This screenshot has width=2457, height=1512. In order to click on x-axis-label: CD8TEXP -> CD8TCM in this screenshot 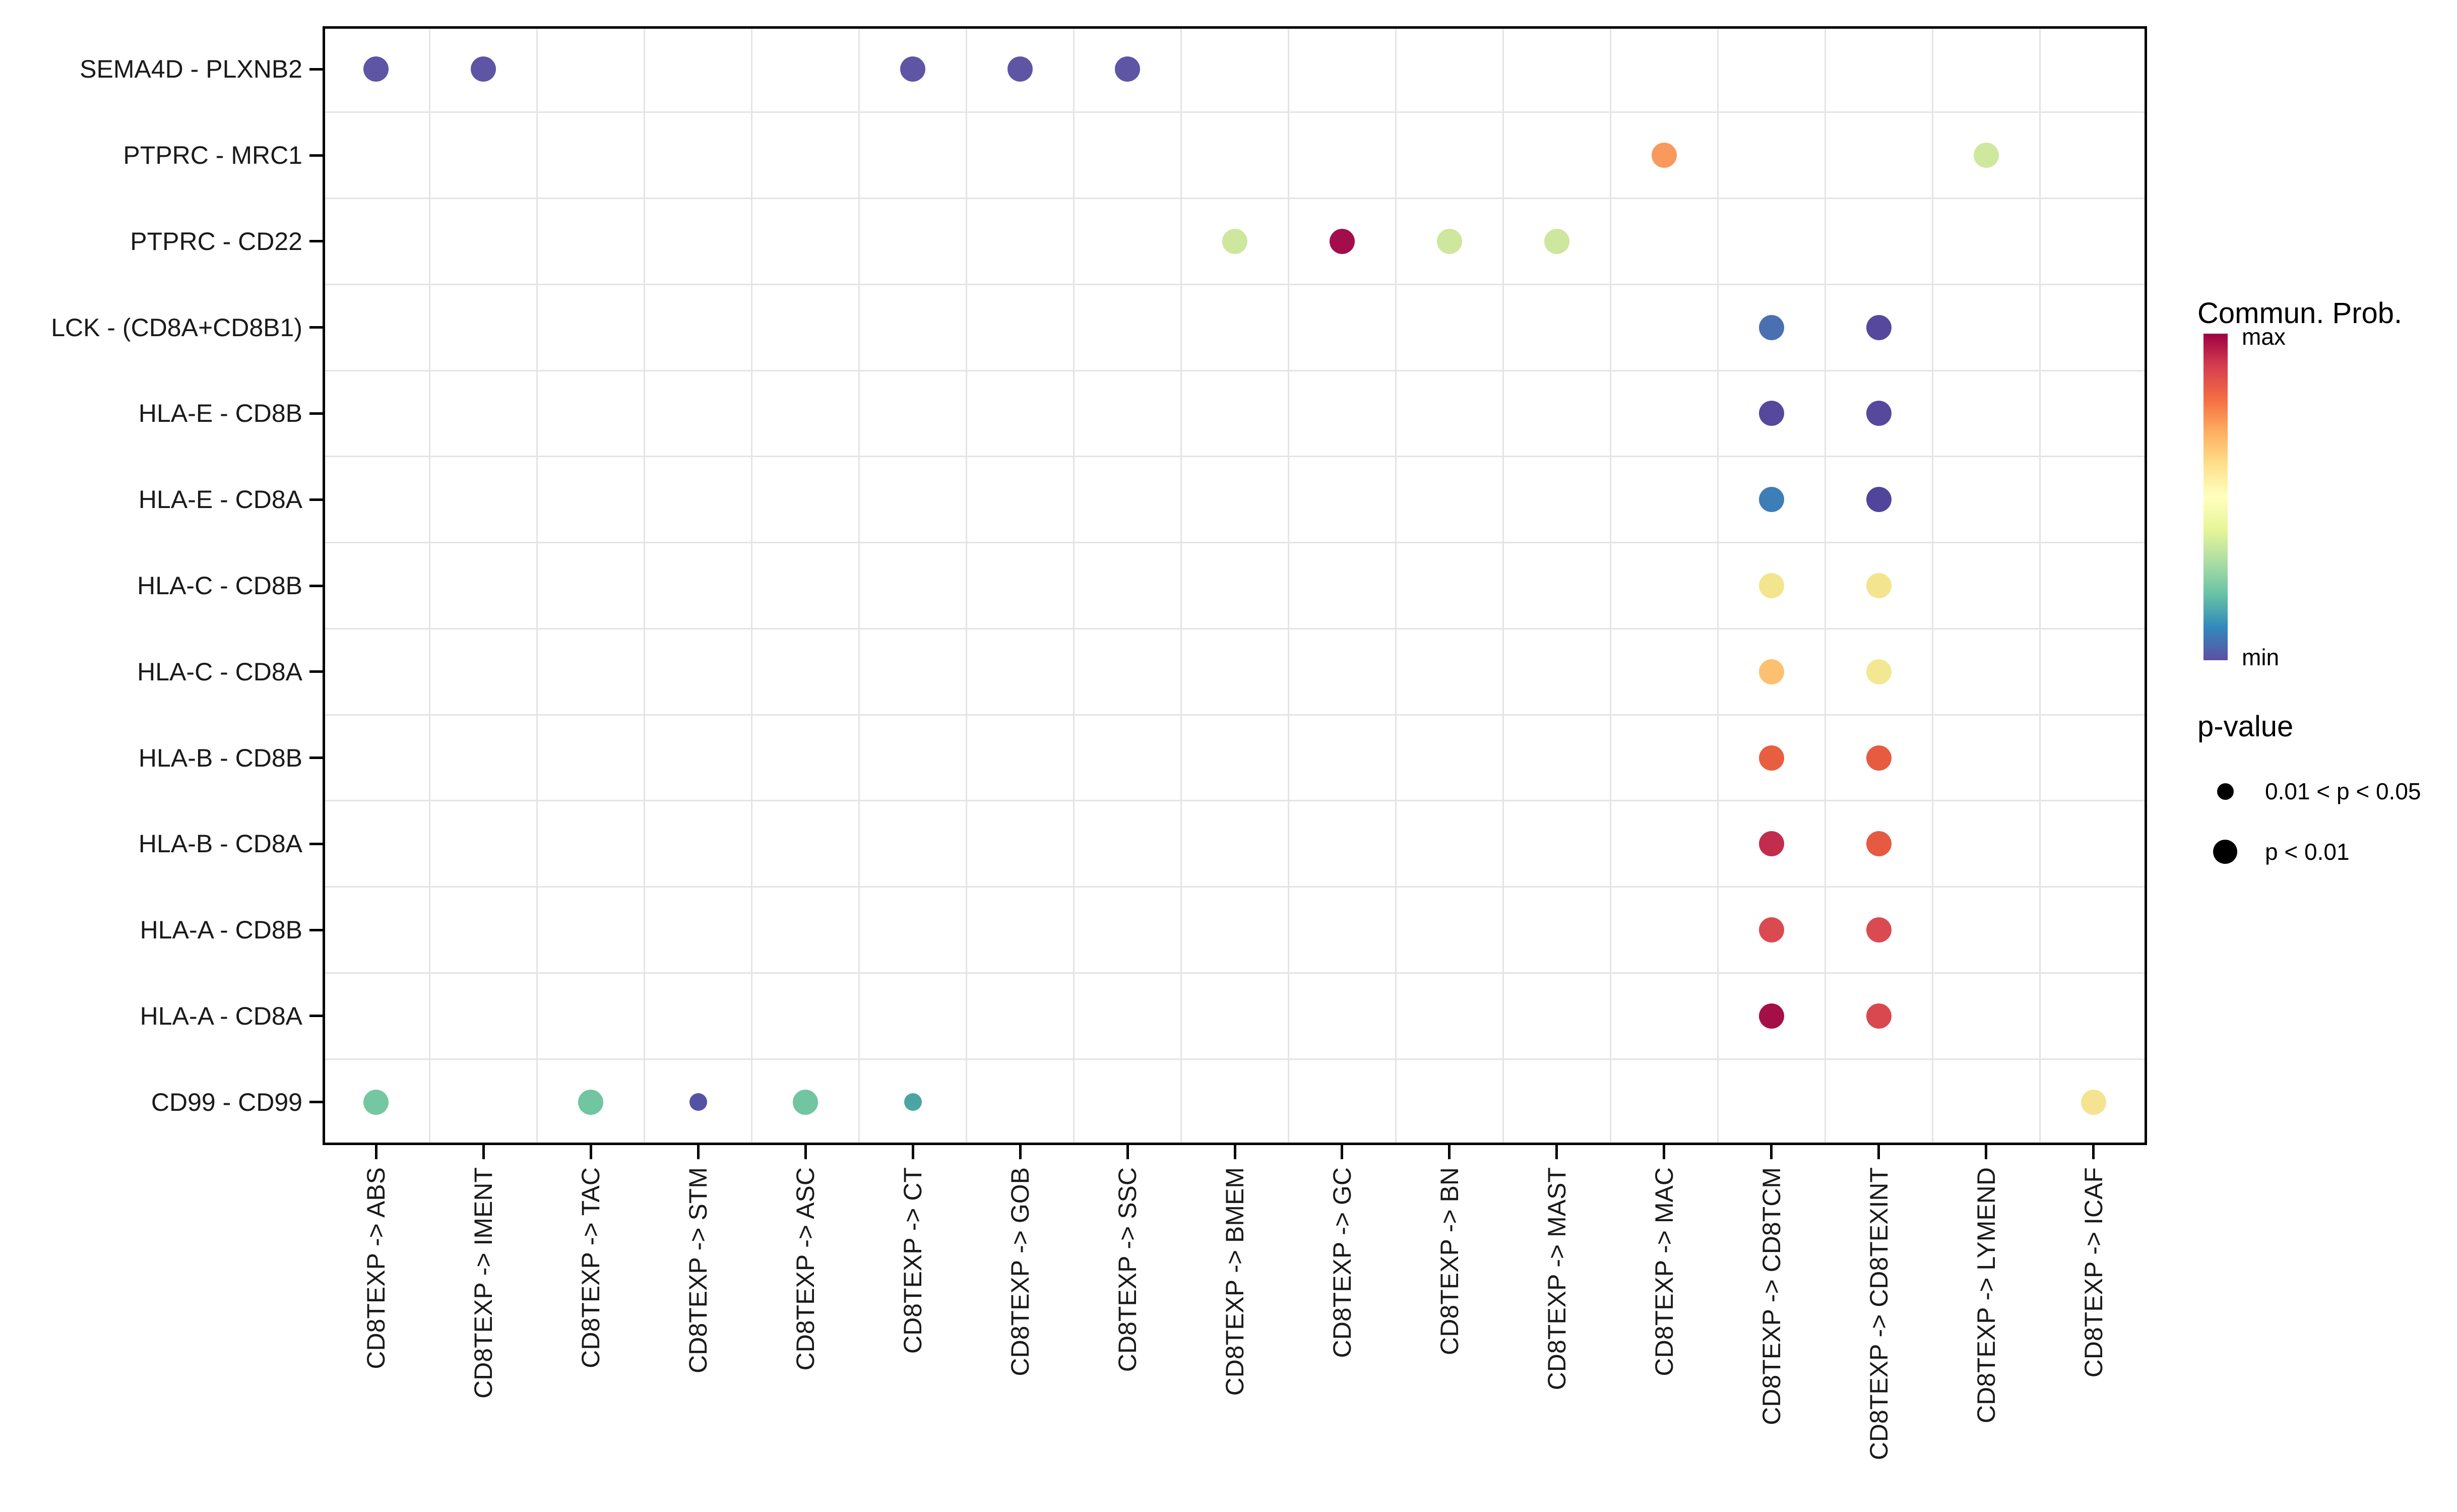, I will do `click(1771, 1297)`.